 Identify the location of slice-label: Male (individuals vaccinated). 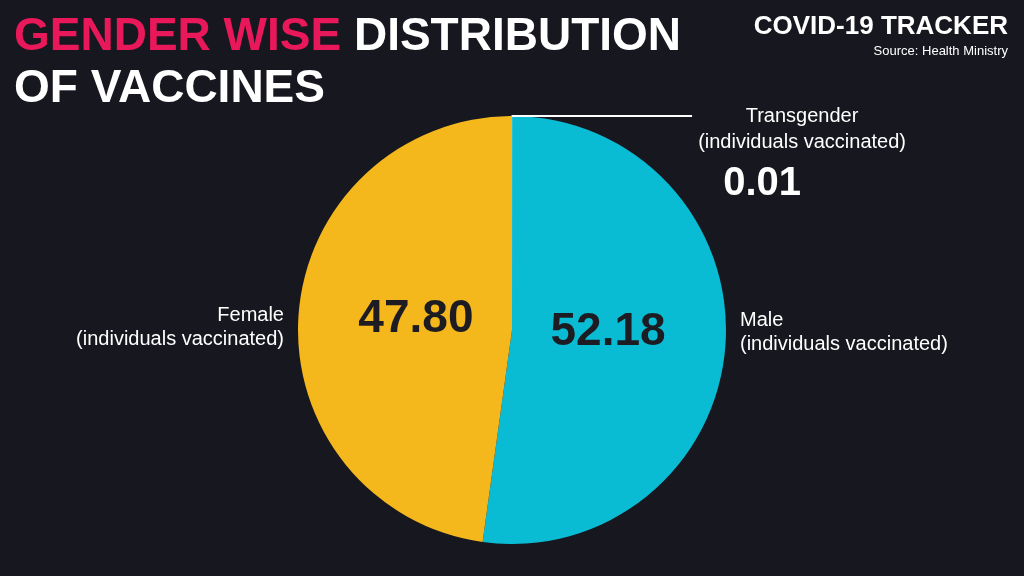
(844, 331).